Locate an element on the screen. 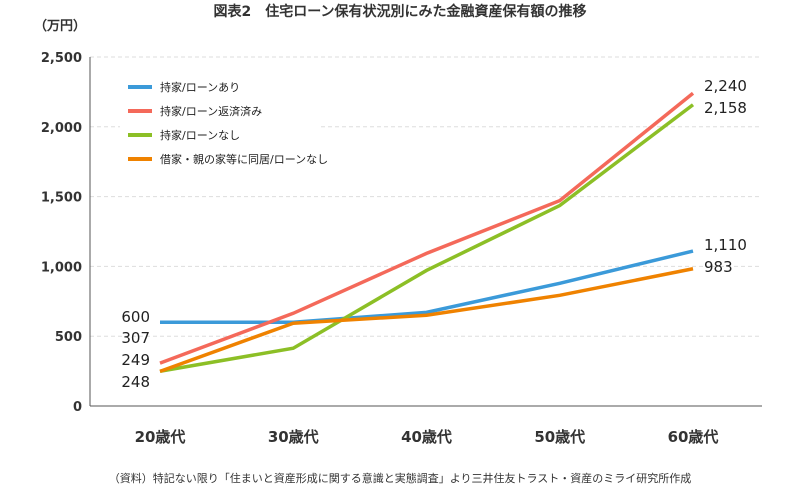 The image size is (800, 493). end-value-label: 983 is located at coordinates (718, 267).